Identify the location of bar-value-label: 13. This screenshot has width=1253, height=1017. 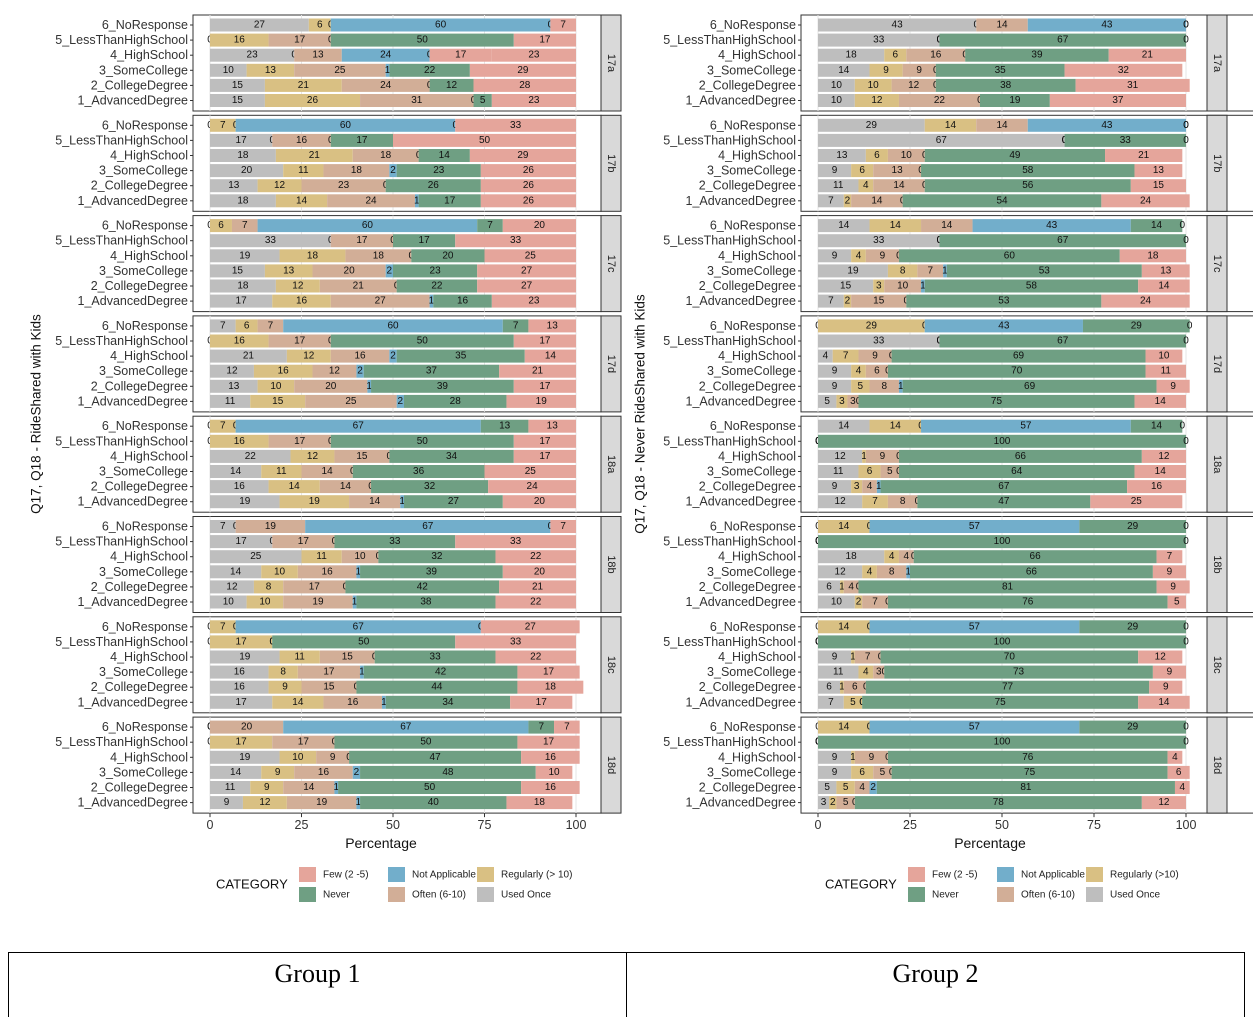
(505, 426).